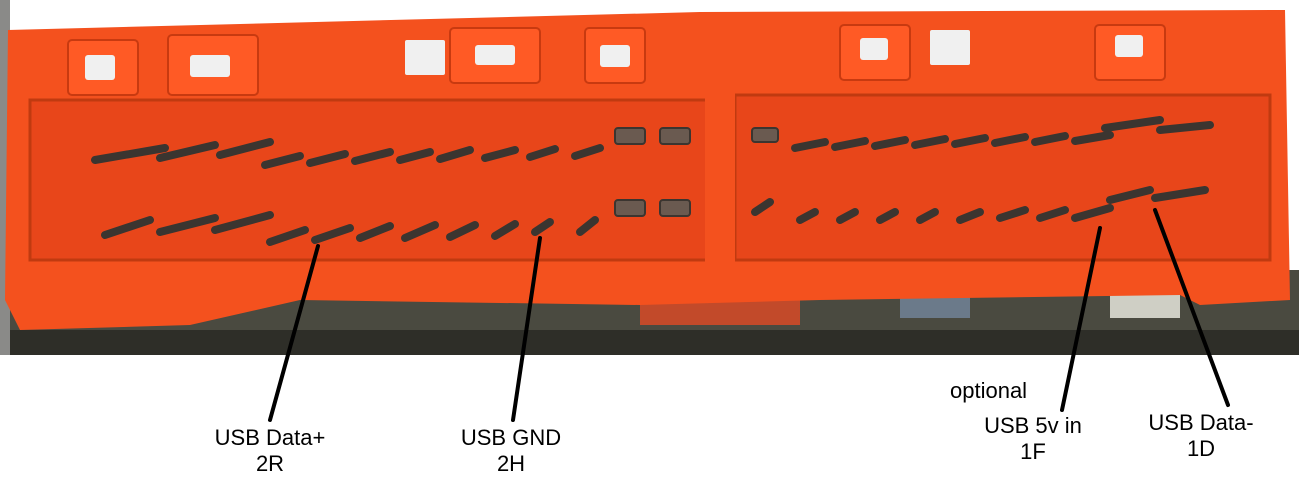 The image size is (1299, 485). Describe the element at coordinates (649, 342) in the screenshot. I see `pcb-board-edge` at that location.